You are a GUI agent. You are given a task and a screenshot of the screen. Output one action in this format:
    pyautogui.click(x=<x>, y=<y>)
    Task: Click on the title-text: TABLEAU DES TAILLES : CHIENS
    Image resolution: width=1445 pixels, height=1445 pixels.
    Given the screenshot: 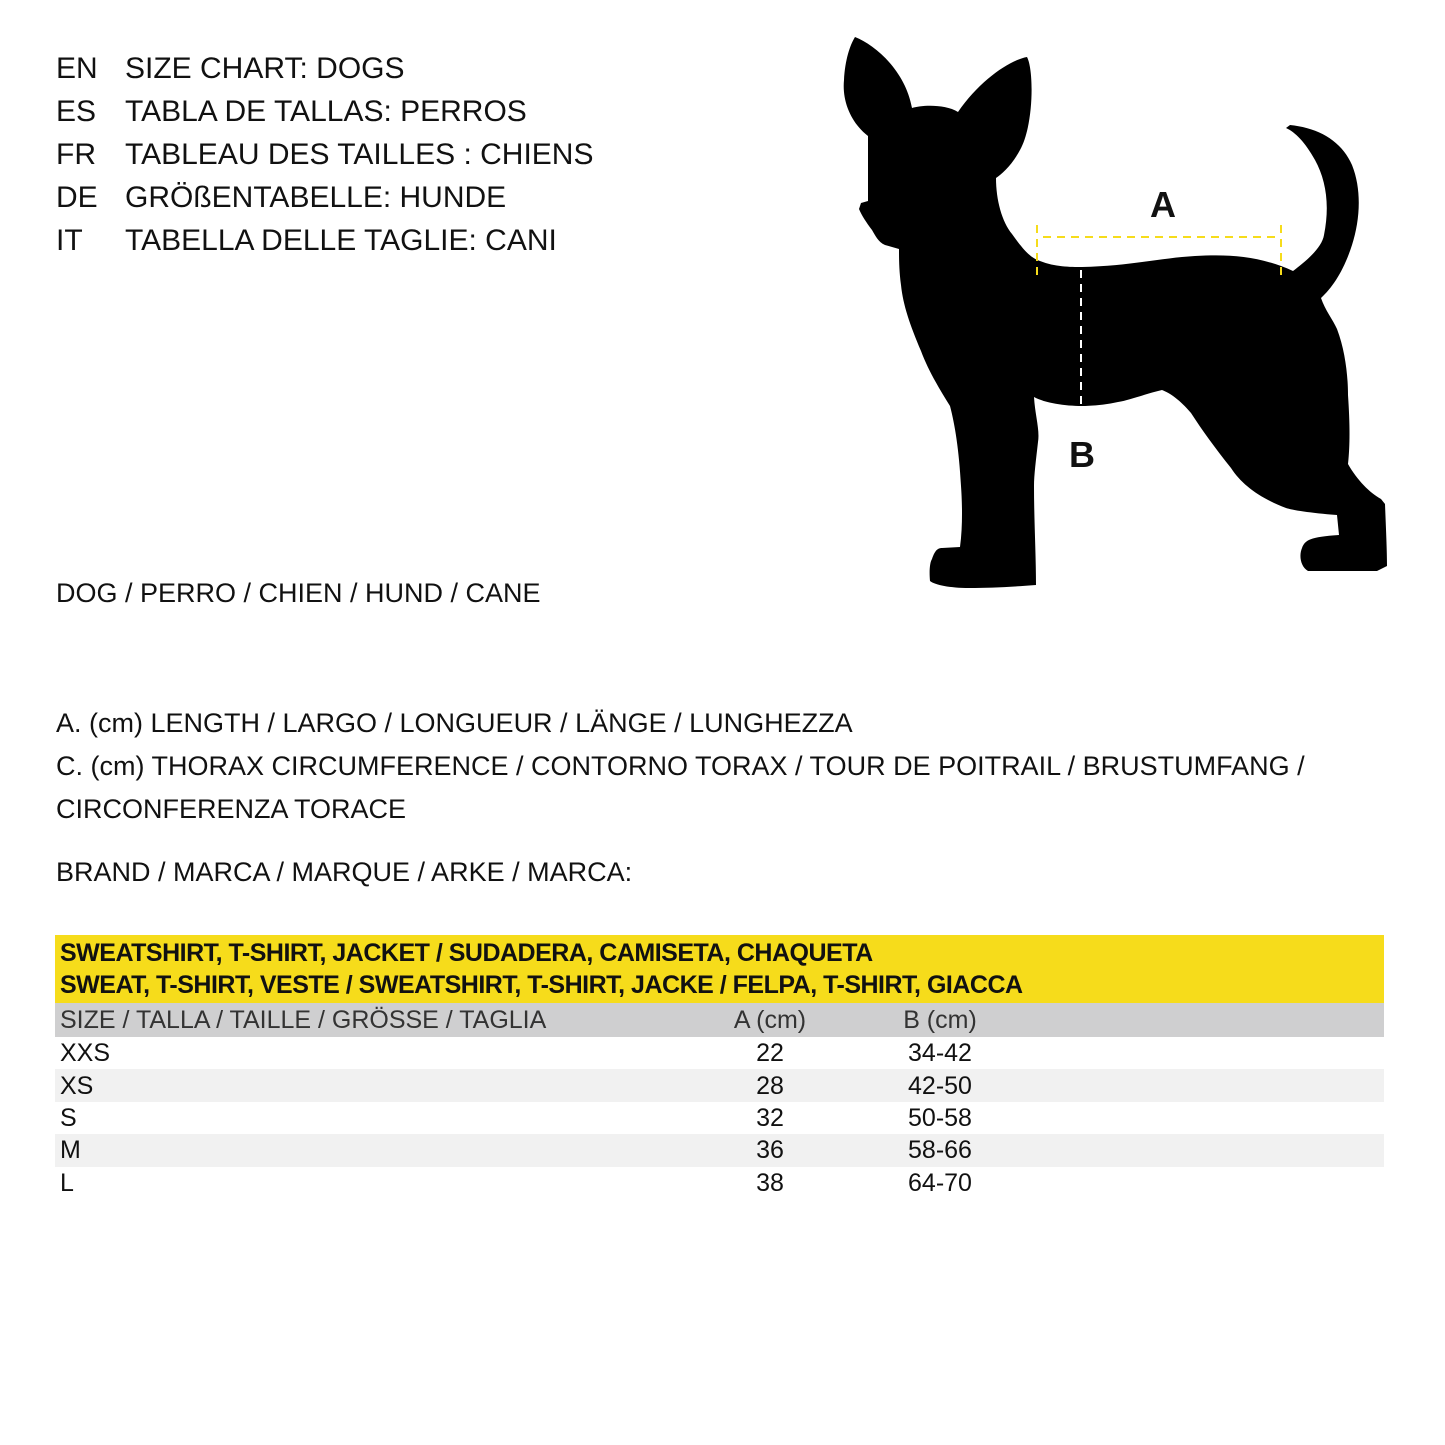 What is the action you would take?
    pyautogui.click(x=359, y=154)
    